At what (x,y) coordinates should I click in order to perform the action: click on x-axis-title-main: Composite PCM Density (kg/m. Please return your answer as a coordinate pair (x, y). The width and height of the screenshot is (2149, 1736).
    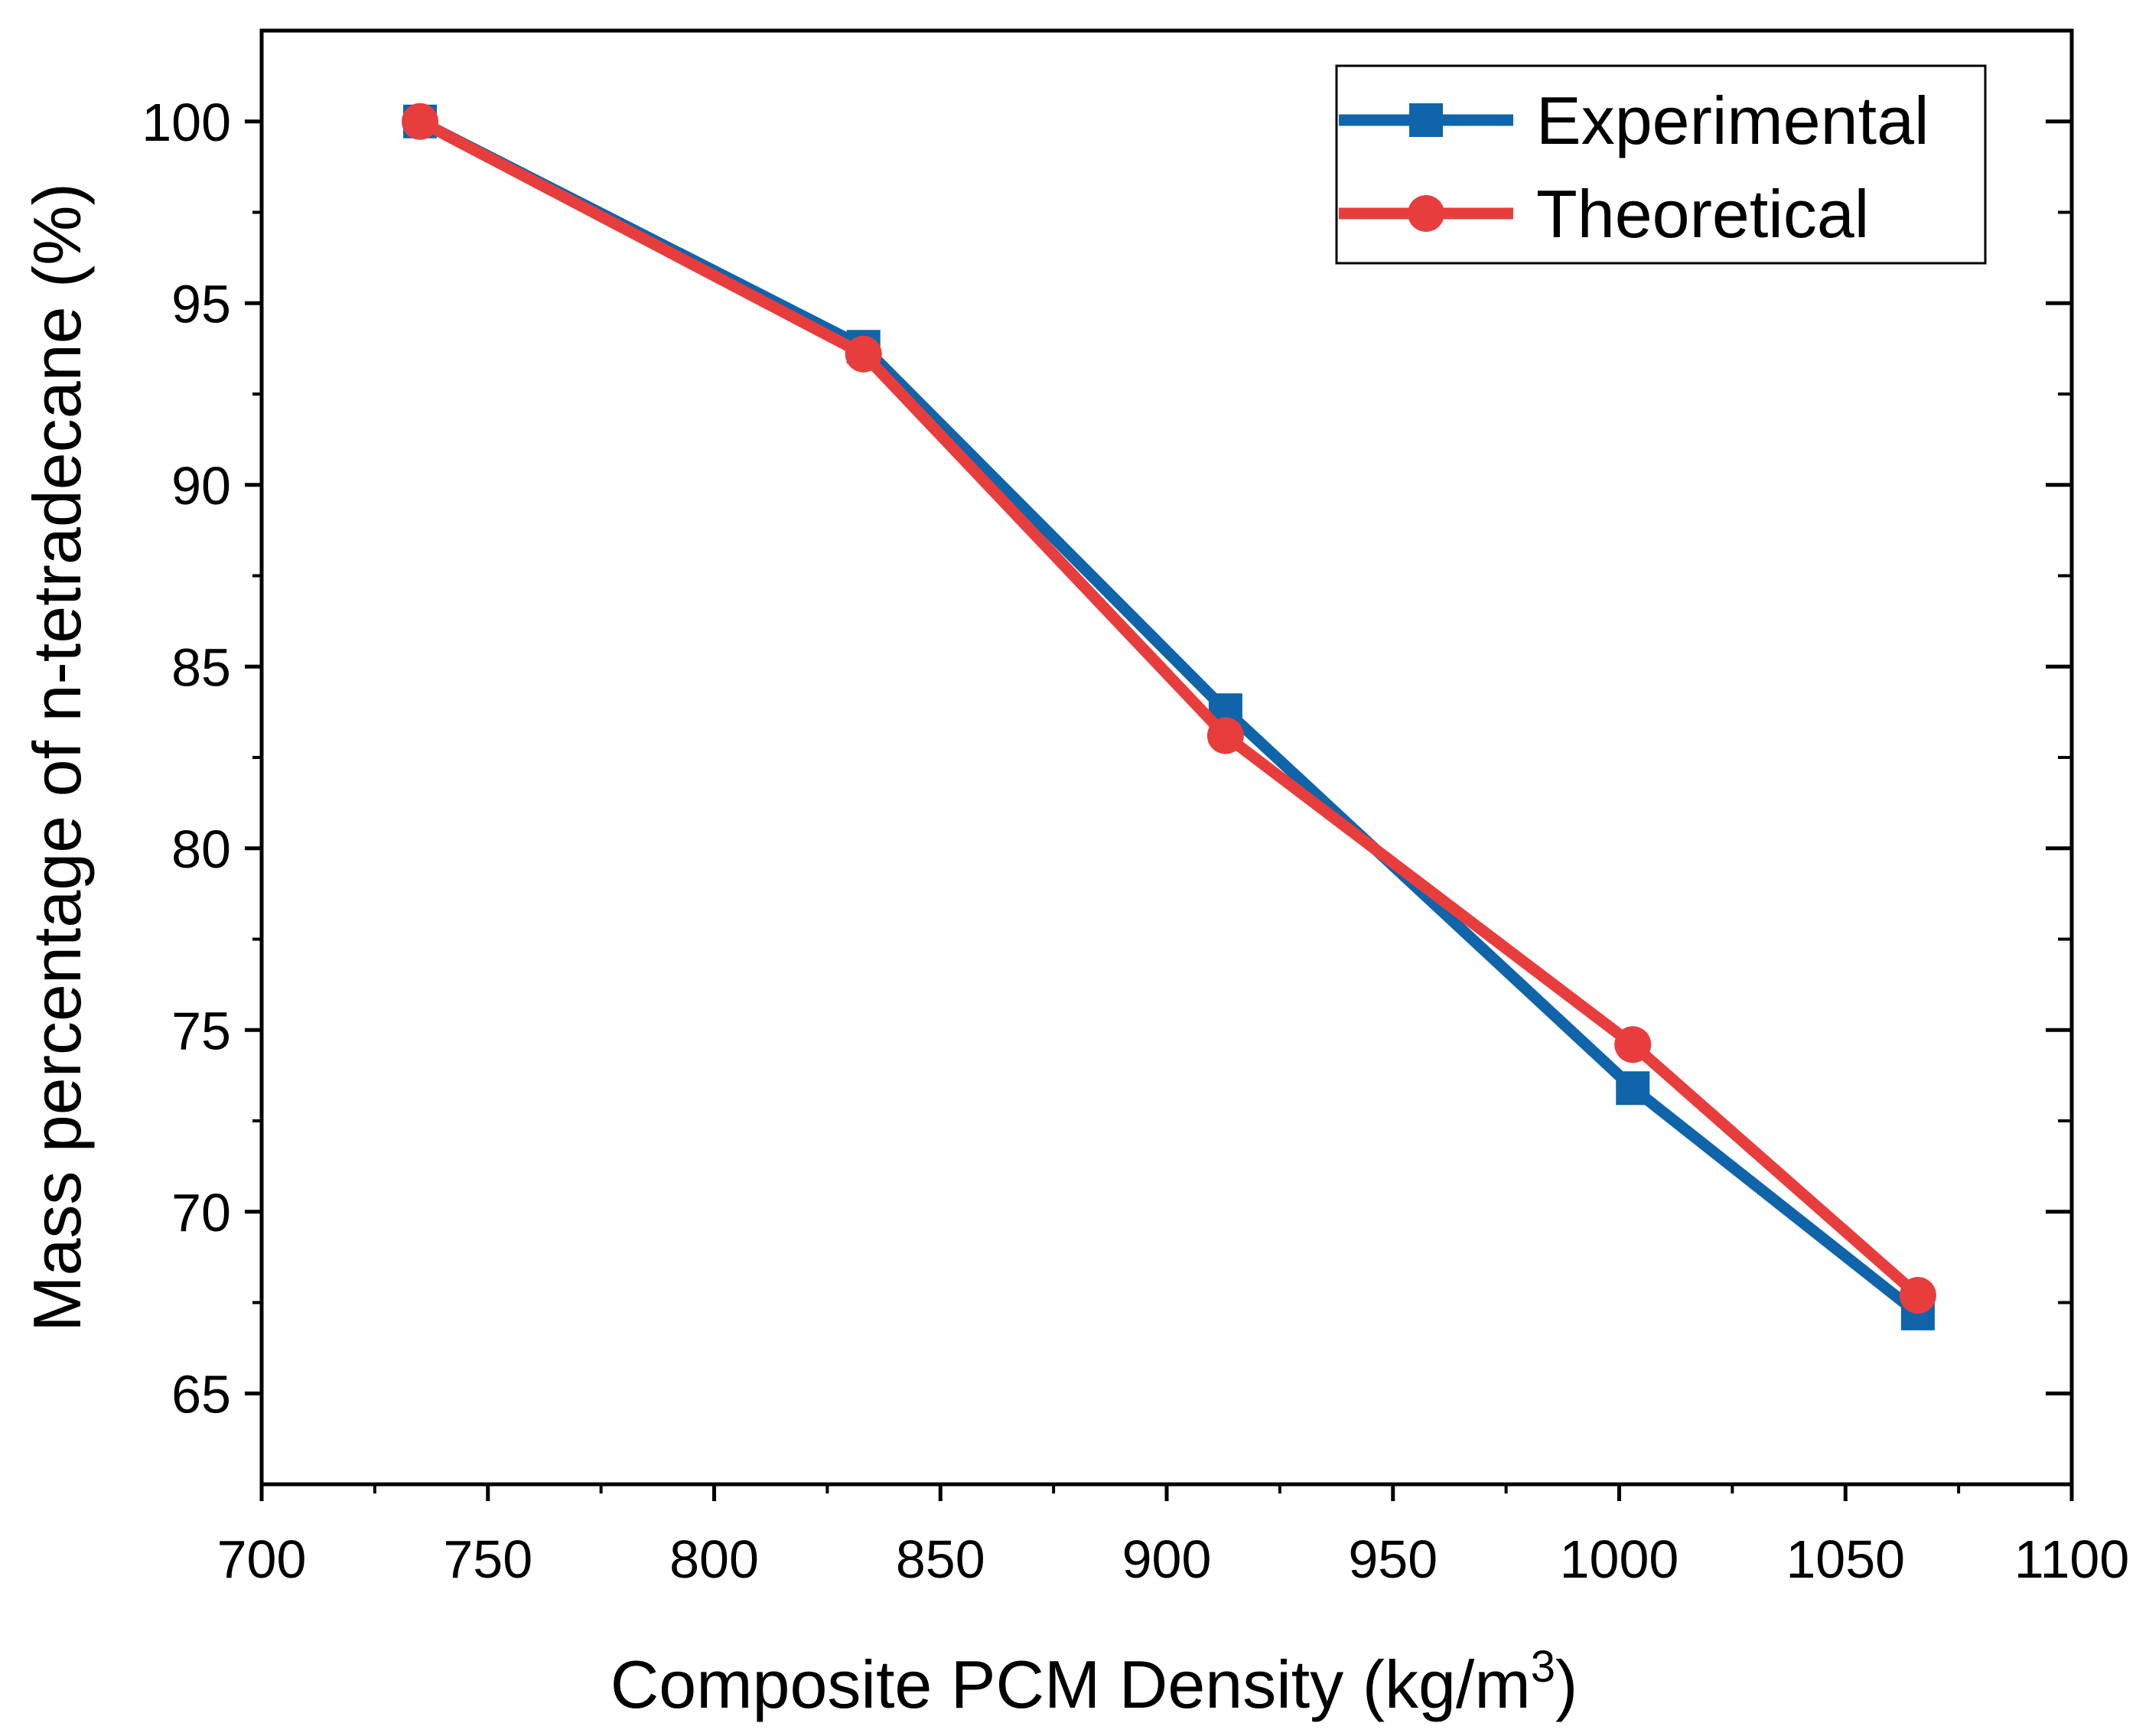
    Looking at the image, I should click on (1071, 1684).